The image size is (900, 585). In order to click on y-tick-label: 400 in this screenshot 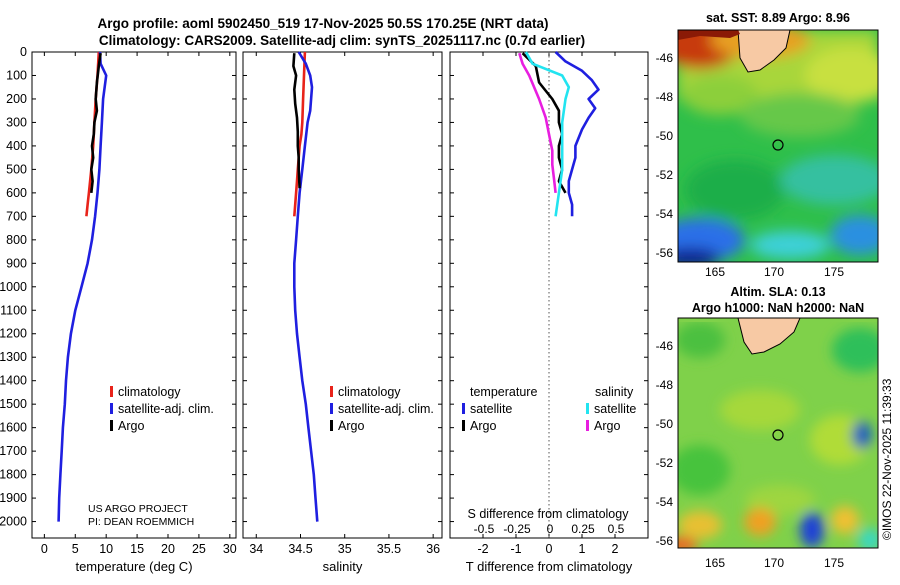, I will do `click(16, 146)`.